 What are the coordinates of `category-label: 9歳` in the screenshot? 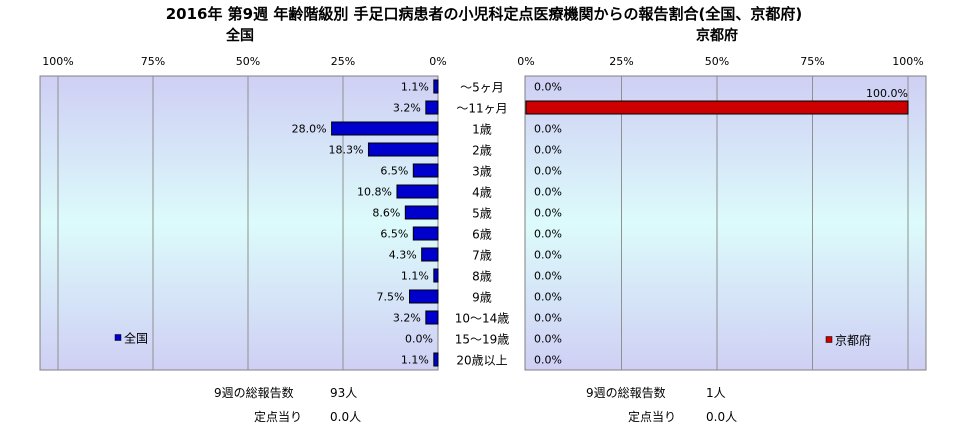 It's located at (482, 298).